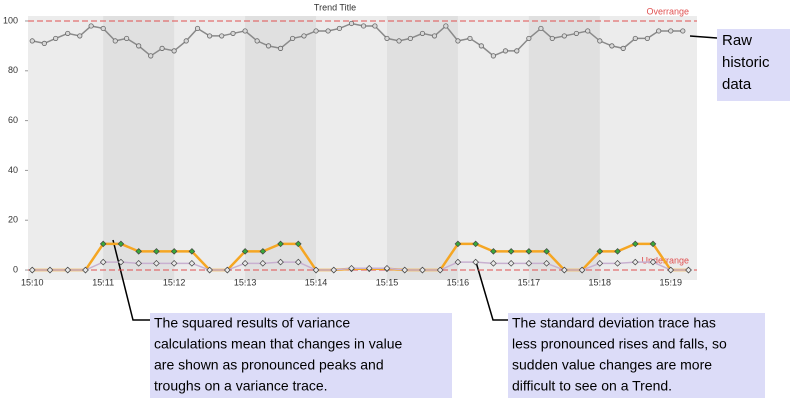  Describe the element at coordinates (335, 7) in the screenshot. I see `chart-title: Trend Title` at that location.